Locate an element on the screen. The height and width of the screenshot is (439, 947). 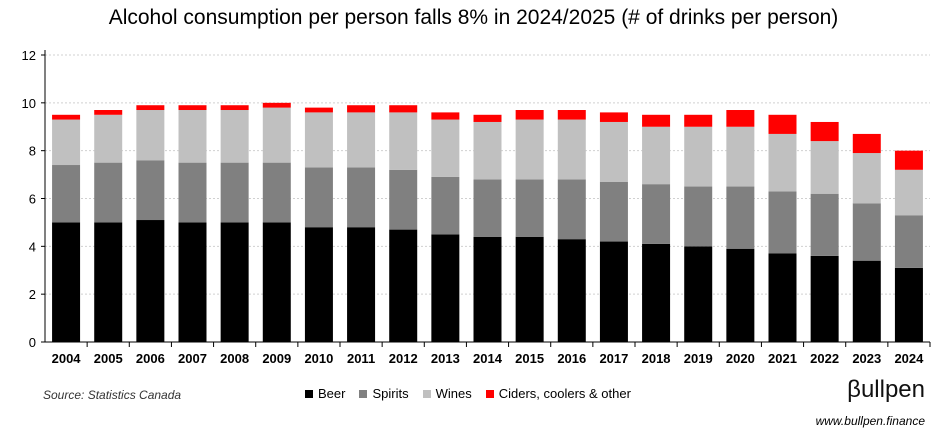
x-tick-label: 2017 is located at coordinates (613, 358).